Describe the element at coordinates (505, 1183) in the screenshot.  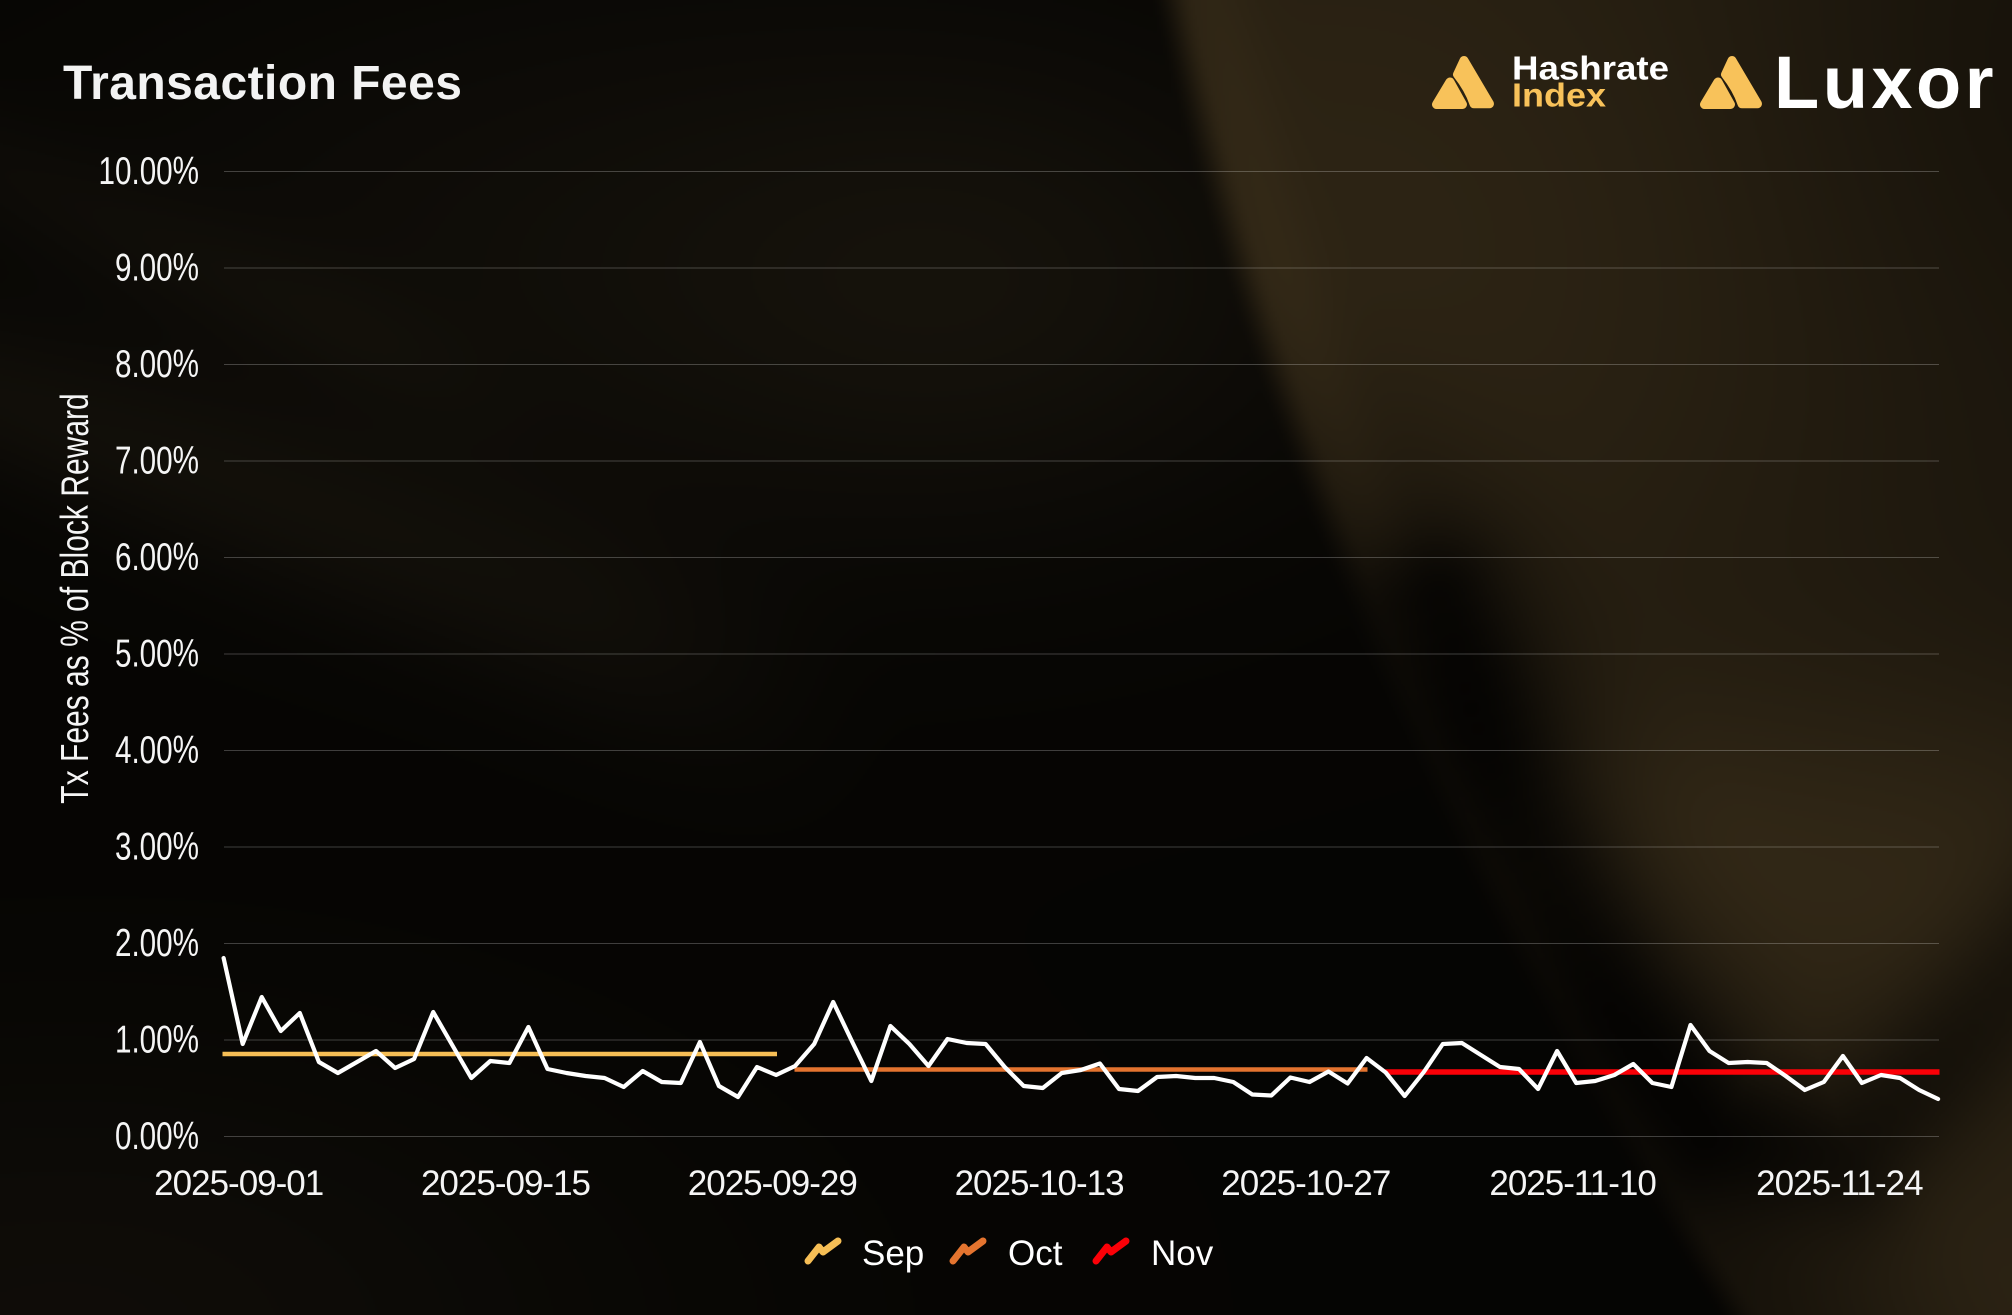
I see `svg-text: 2025-09-15` at that location.